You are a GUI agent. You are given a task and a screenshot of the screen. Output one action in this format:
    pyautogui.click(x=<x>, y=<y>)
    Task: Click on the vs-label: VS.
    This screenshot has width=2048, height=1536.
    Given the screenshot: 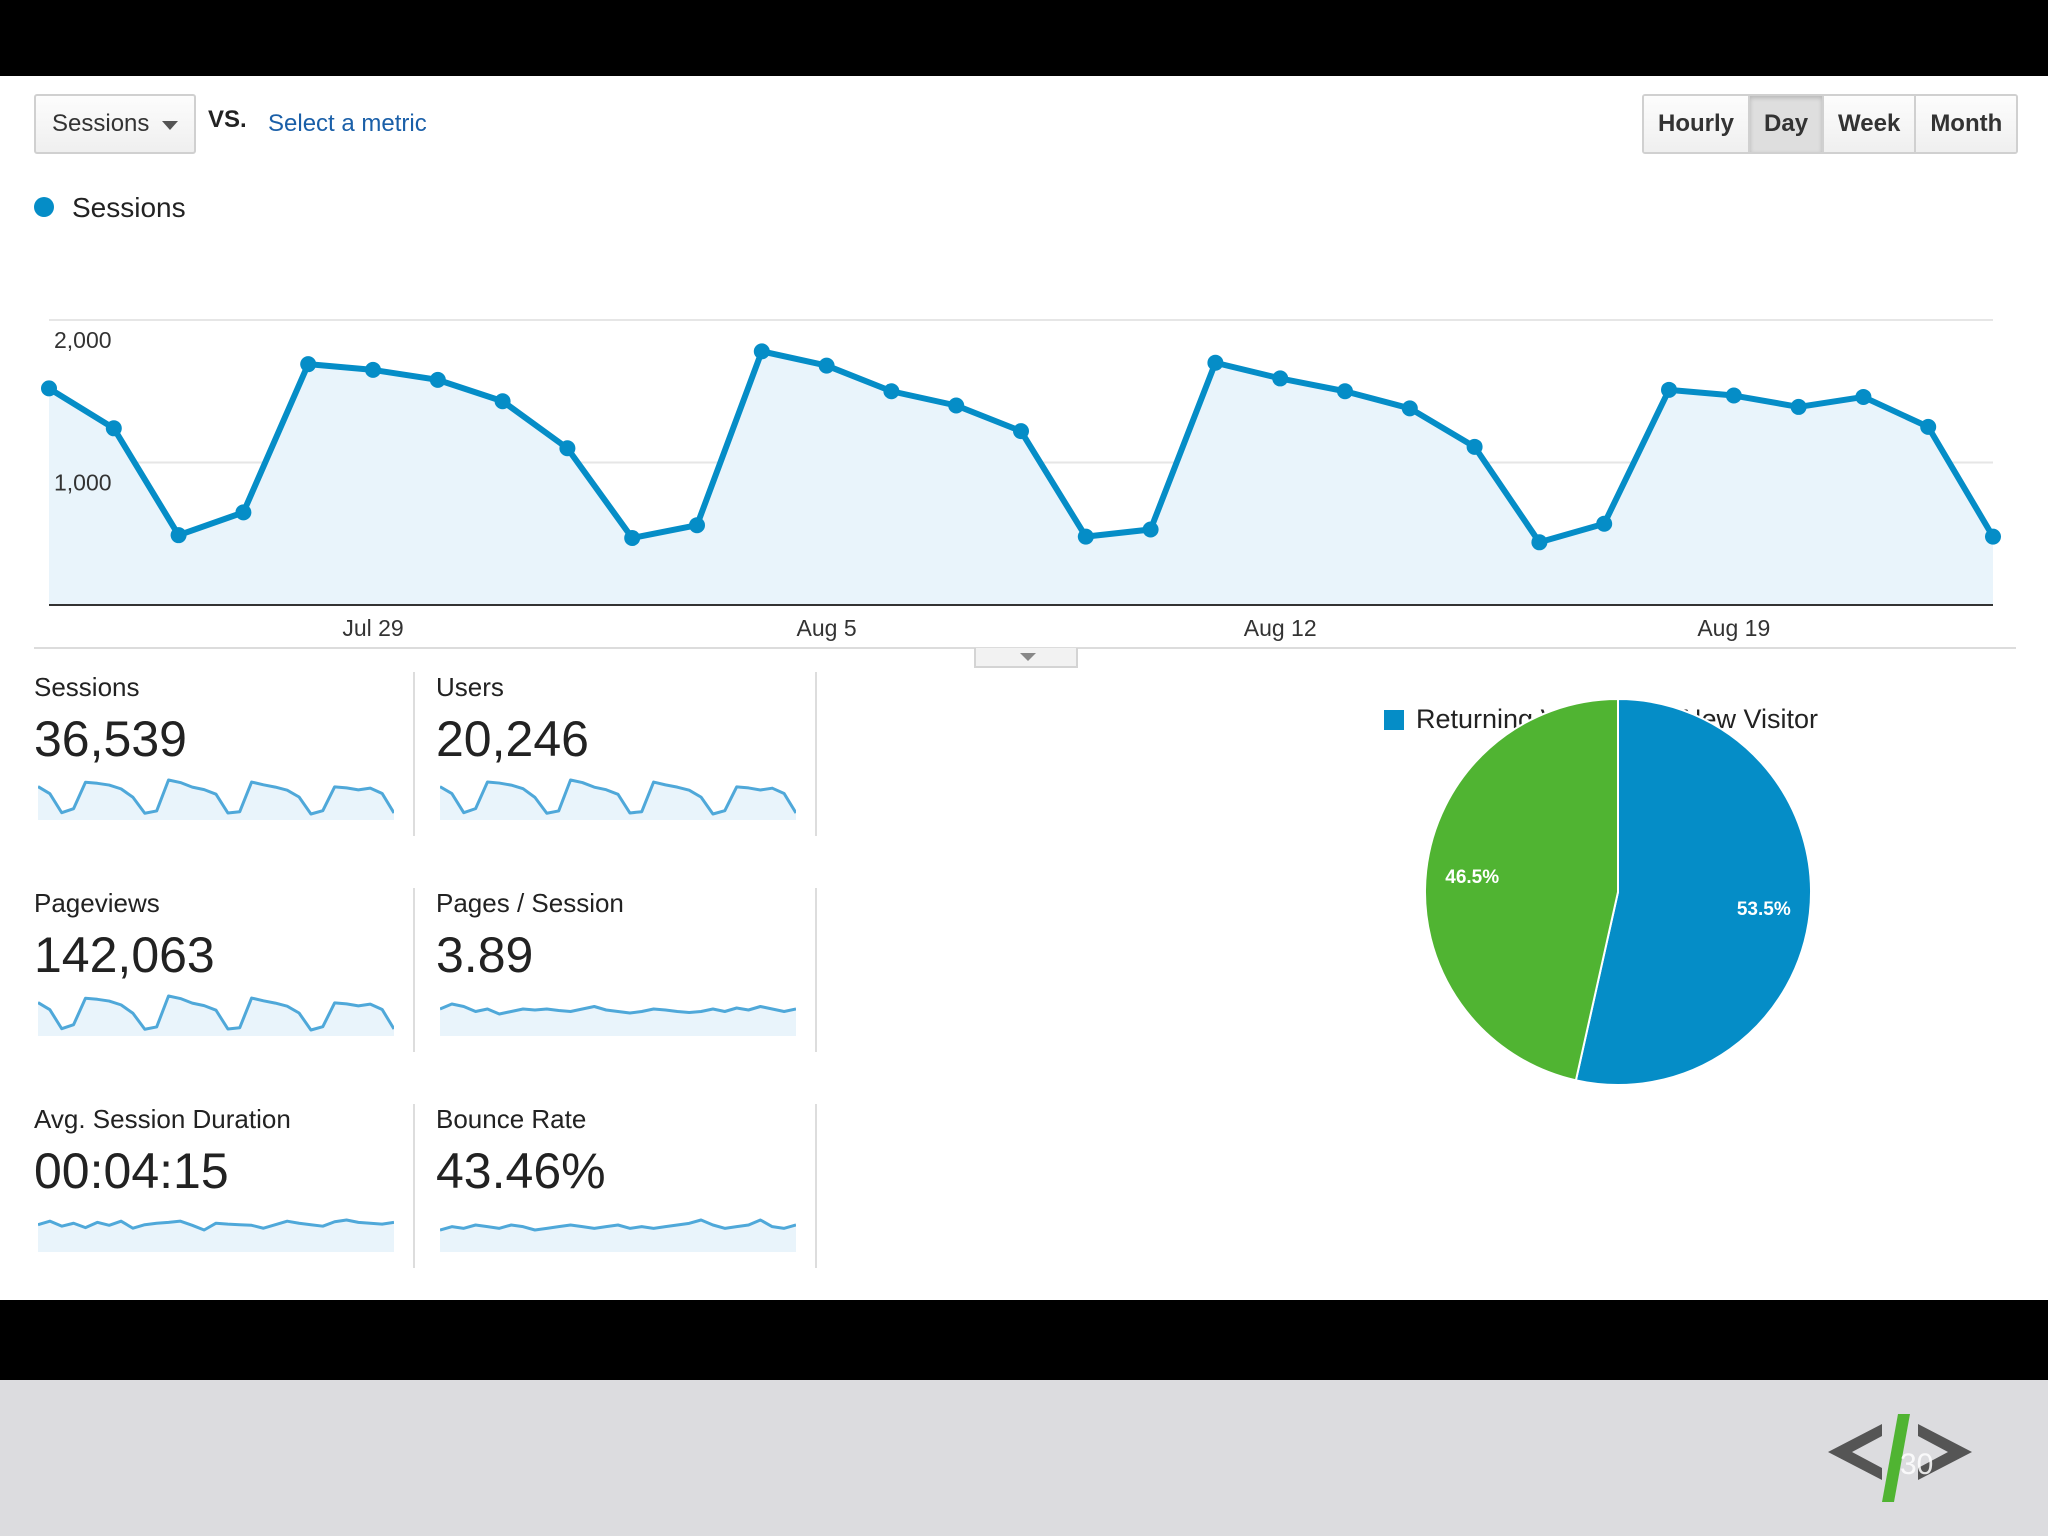 What is the action you would take?
    pyautogui.click(x=227, y=119)
    